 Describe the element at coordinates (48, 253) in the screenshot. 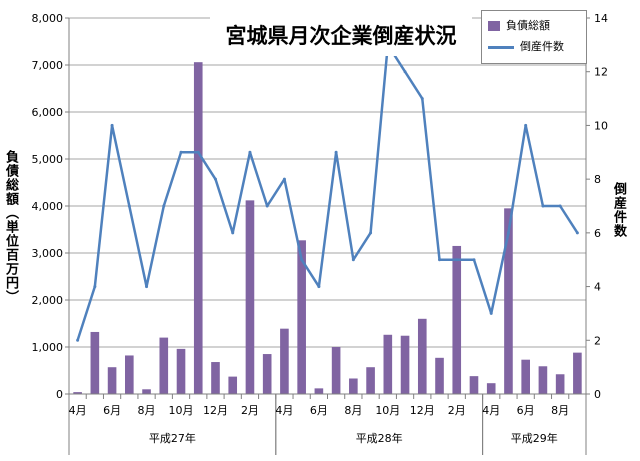

I see `y-left-tick-label: 3,000` at that location.